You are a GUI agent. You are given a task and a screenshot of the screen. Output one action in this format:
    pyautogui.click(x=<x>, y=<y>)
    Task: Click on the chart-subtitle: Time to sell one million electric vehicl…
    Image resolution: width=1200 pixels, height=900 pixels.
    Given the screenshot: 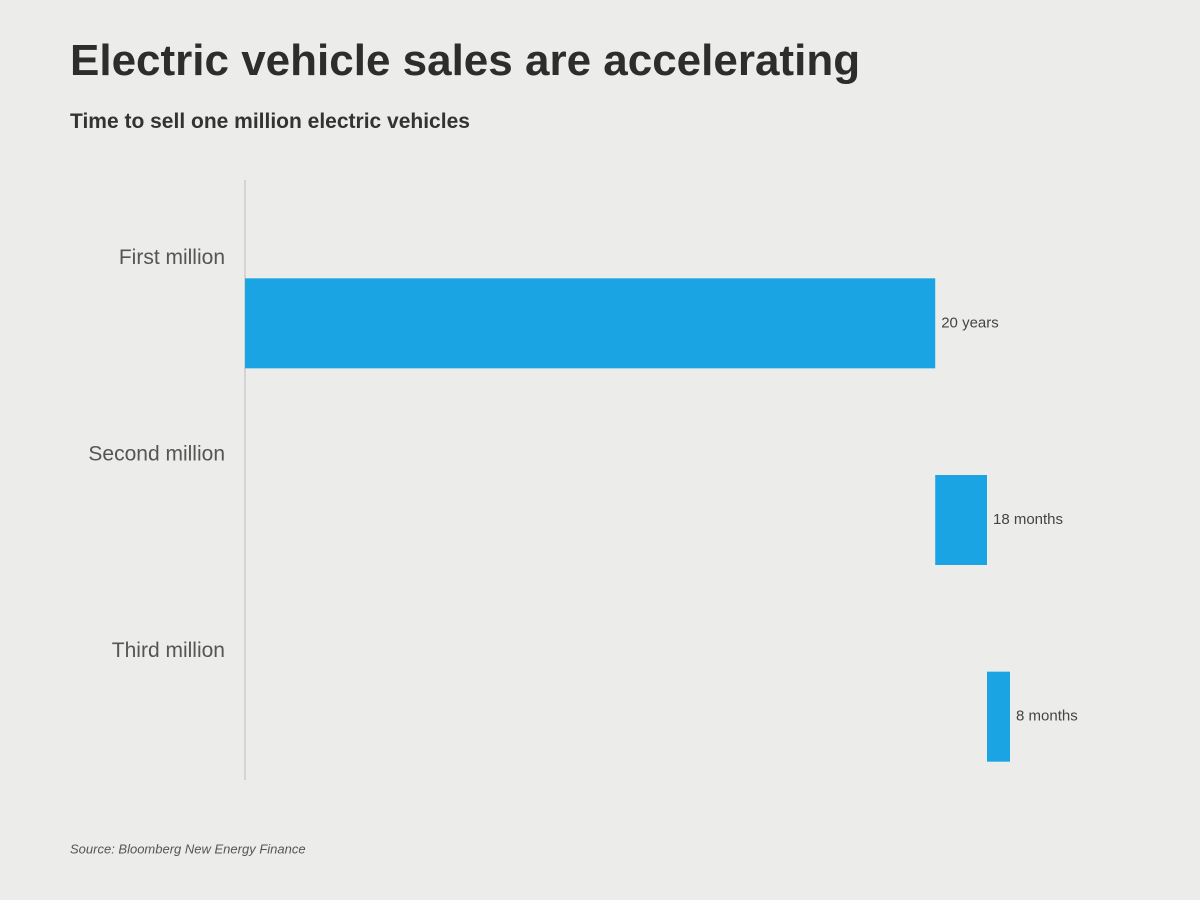 What is the action you would take?
    pyautogui.click(x=270, y=121)
    